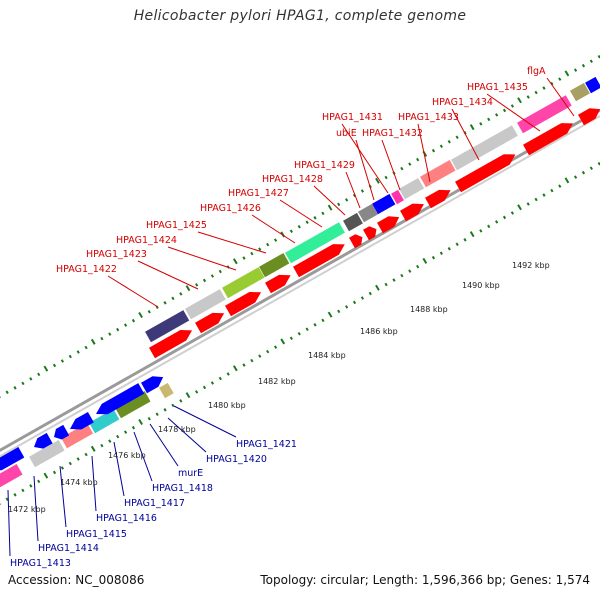 The image size is (600, 600). What do you see at coordinates (428, 117) in the screenshot?
I see `gene-label-upper: HPAG1_1433` at bounding box center [428, 117].